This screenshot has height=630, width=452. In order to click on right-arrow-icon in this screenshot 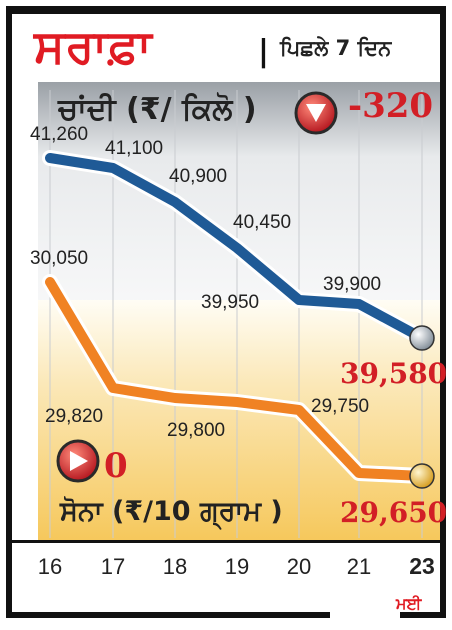, I will do `click(78, 461)`.